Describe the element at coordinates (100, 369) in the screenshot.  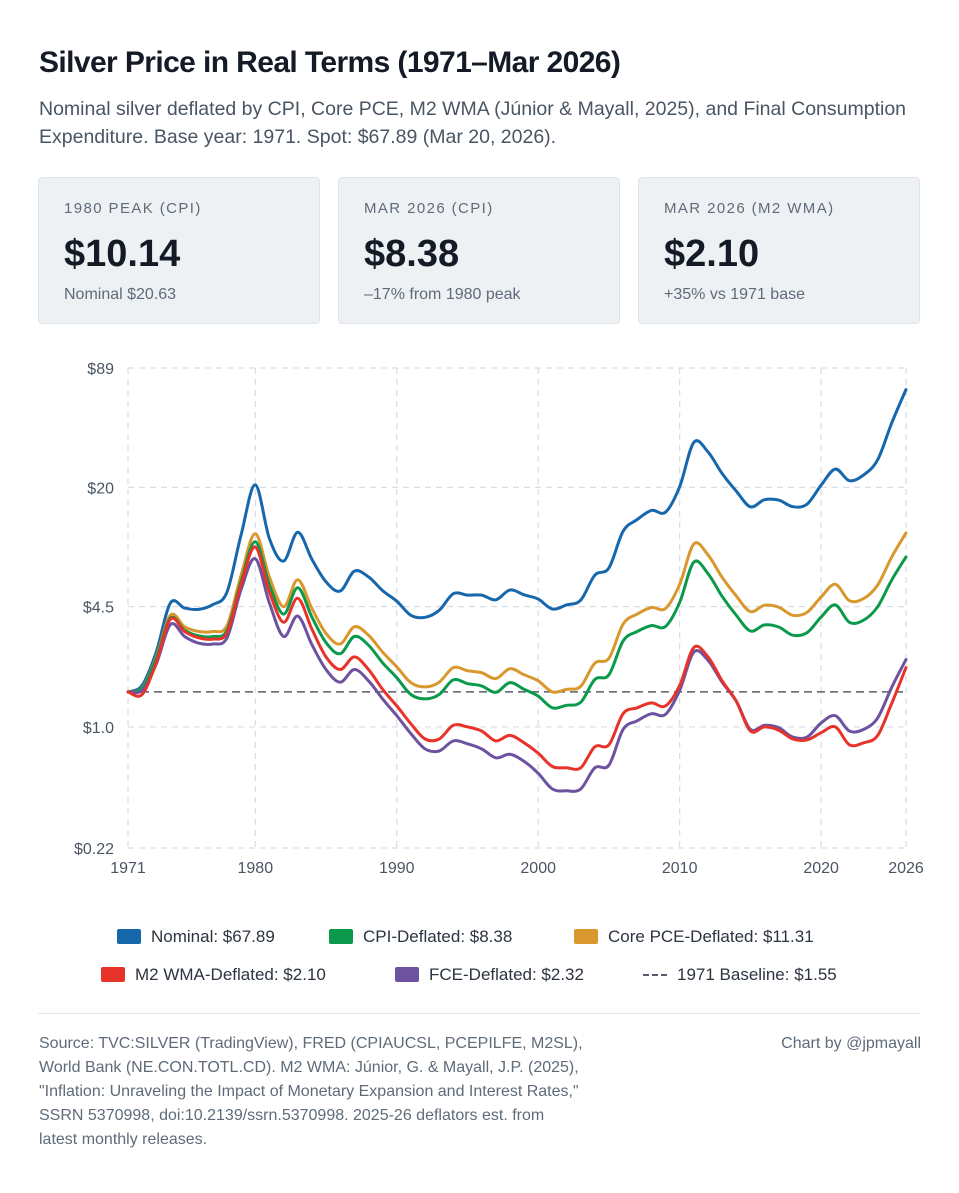
I see `y-tick-label: $89` at that location.